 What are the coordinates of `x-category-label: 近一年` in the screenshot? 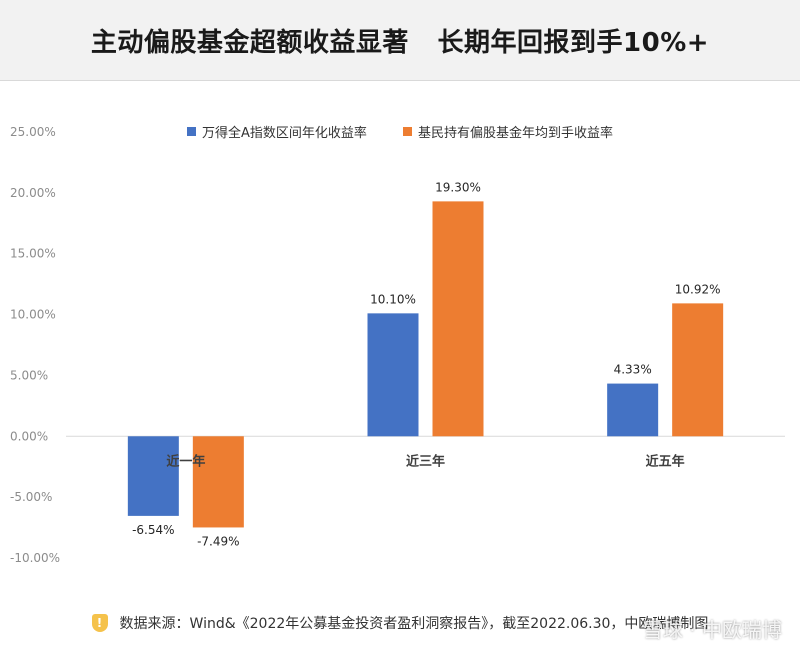 It's located at (185, 461).